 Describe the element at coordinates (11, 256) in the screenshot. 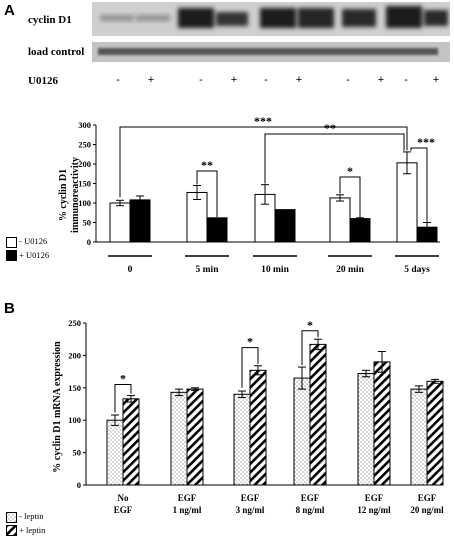

I see `legend-swatch-solid` at that location.